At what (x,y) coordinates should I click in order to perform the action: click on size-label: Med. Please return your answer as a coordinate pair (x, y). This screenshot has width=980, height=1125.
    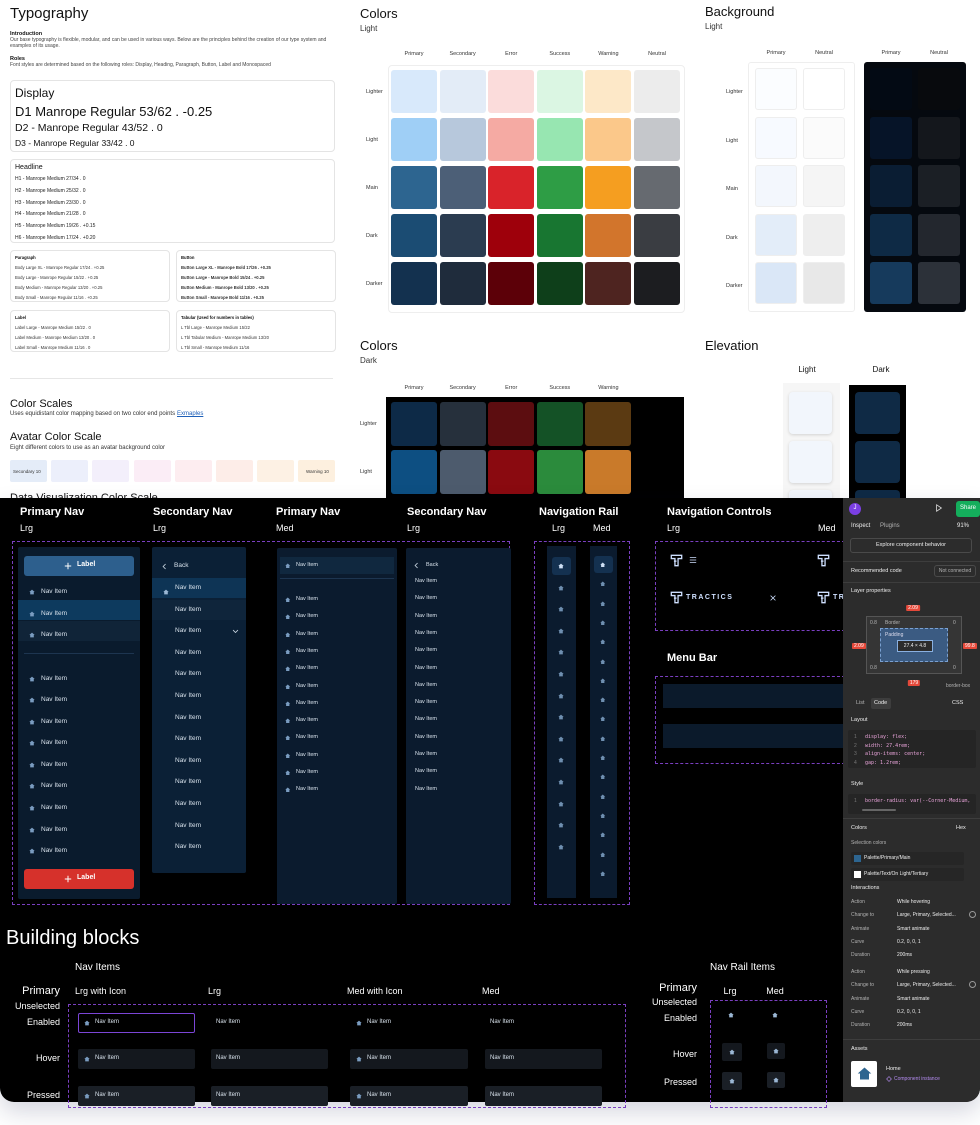
    Looking at the image, I should click on (602, 528).